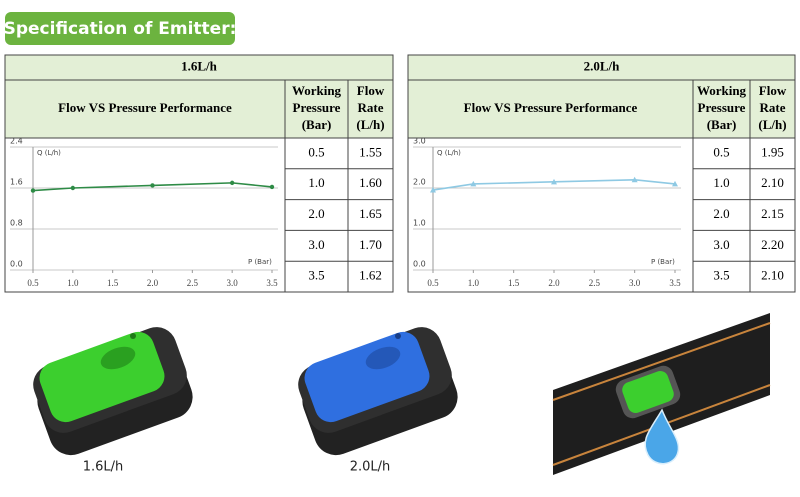 This screenshot has width=800, height=497. I want to click on caption: 1.6L/h, so click(103, 467).